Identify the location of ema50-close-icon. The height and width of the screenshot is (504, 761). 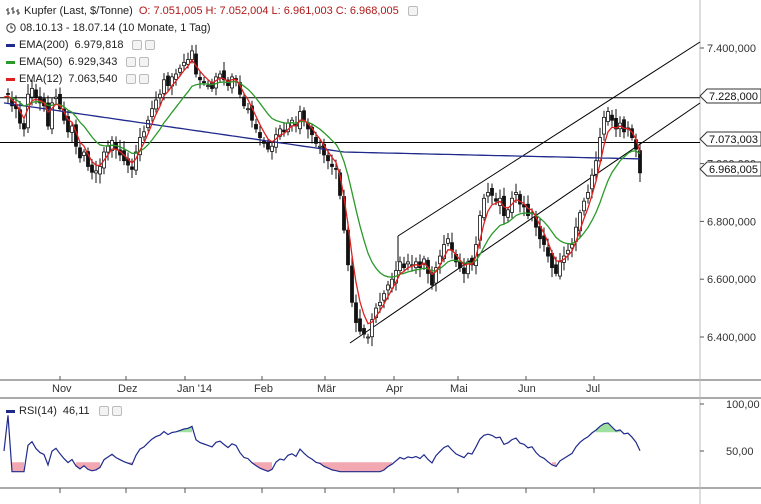
(144, 62).